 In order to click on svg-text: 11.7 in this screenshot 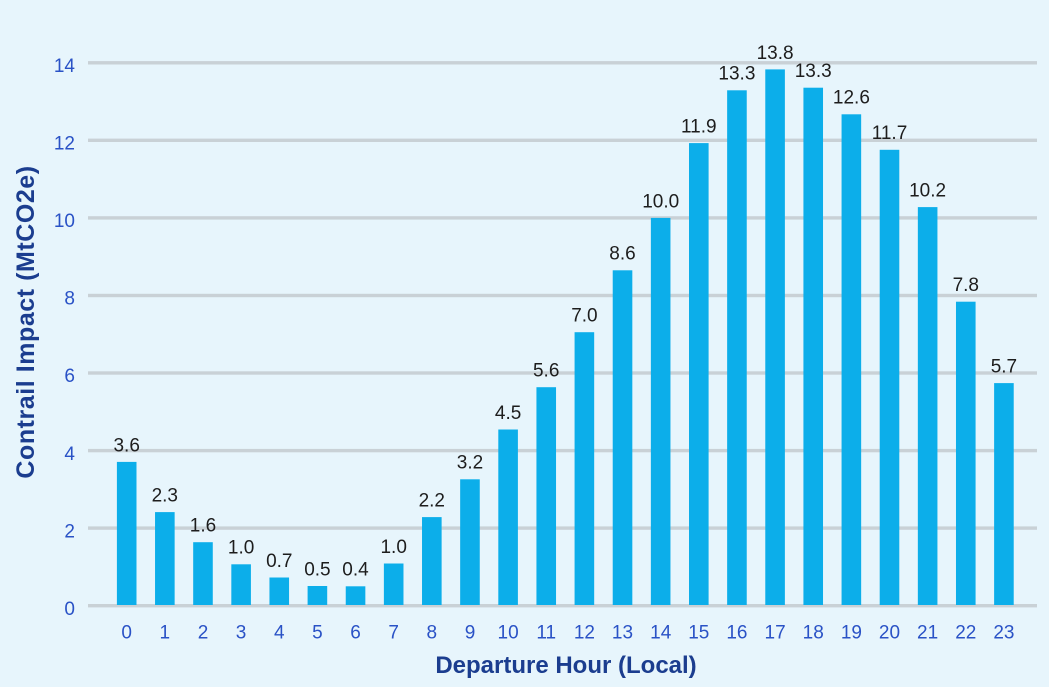, I will do `click(890, 133)`.